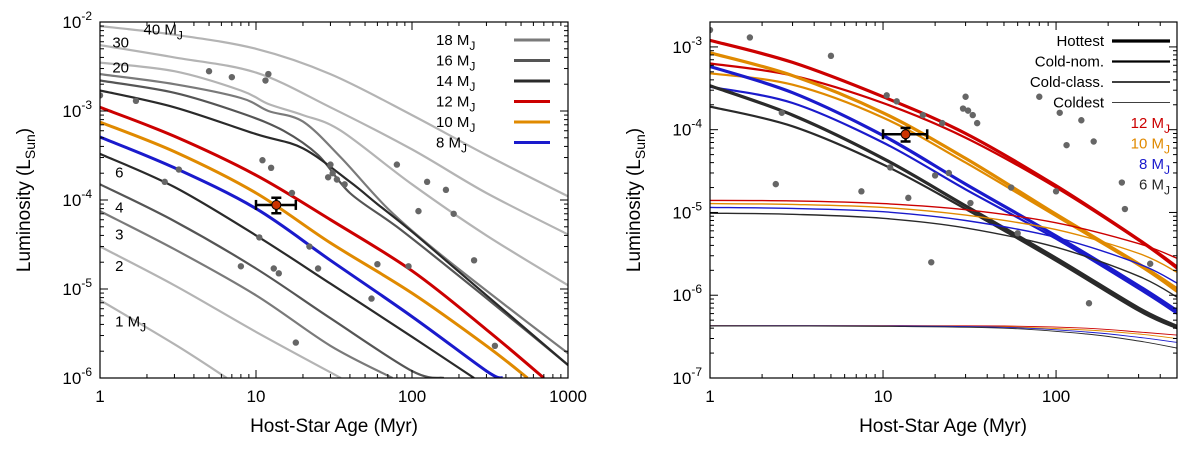 This screenshot has height=460, width=1200. I want to click on y-tick-label: 10⁻², so click(77, 20).